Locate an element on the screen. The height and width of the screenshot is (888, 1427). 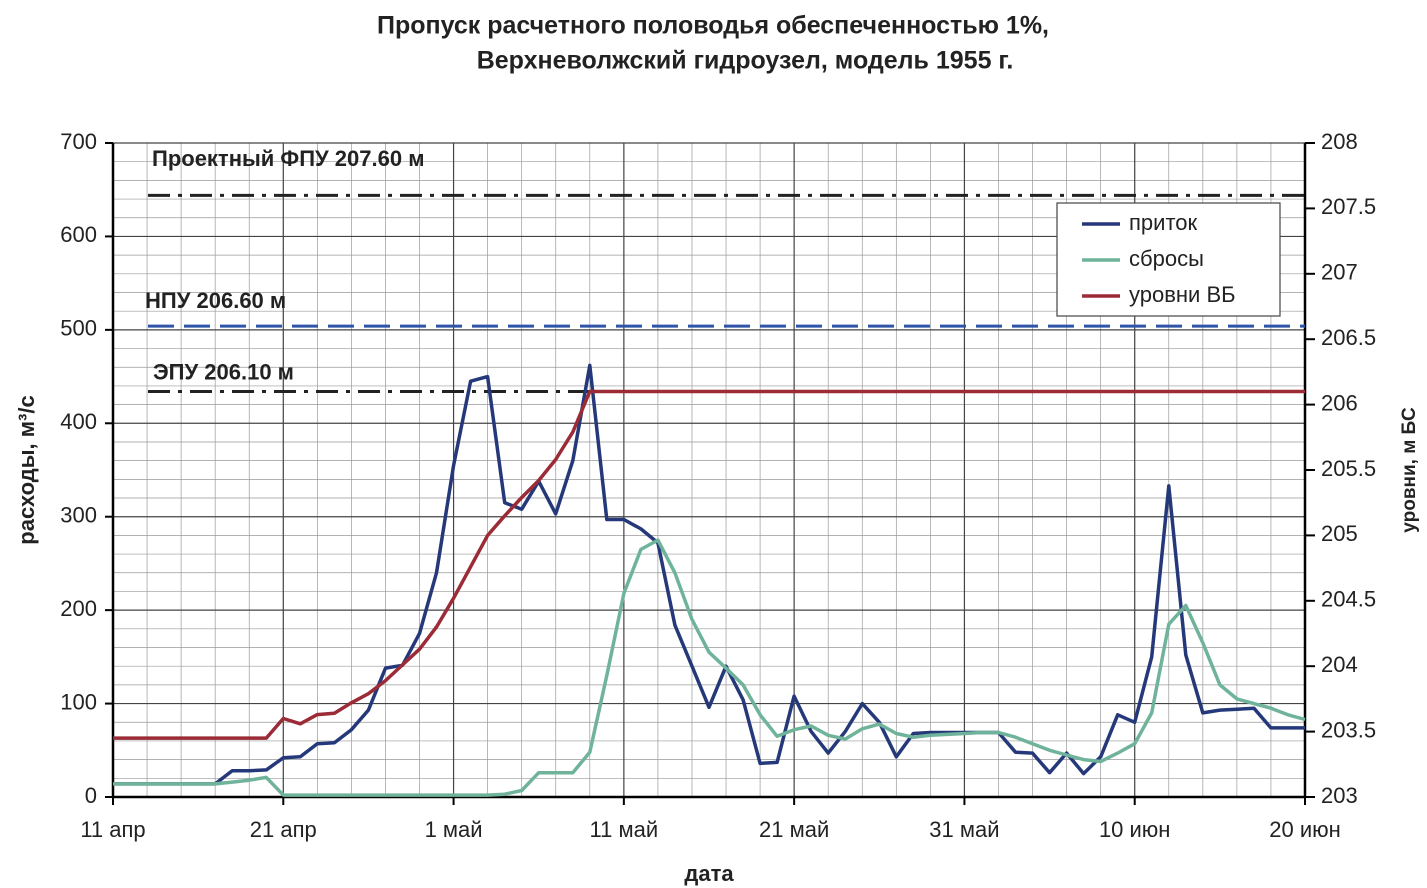
x-tick-label: 20 июн is located at coordinates (1305, 829).